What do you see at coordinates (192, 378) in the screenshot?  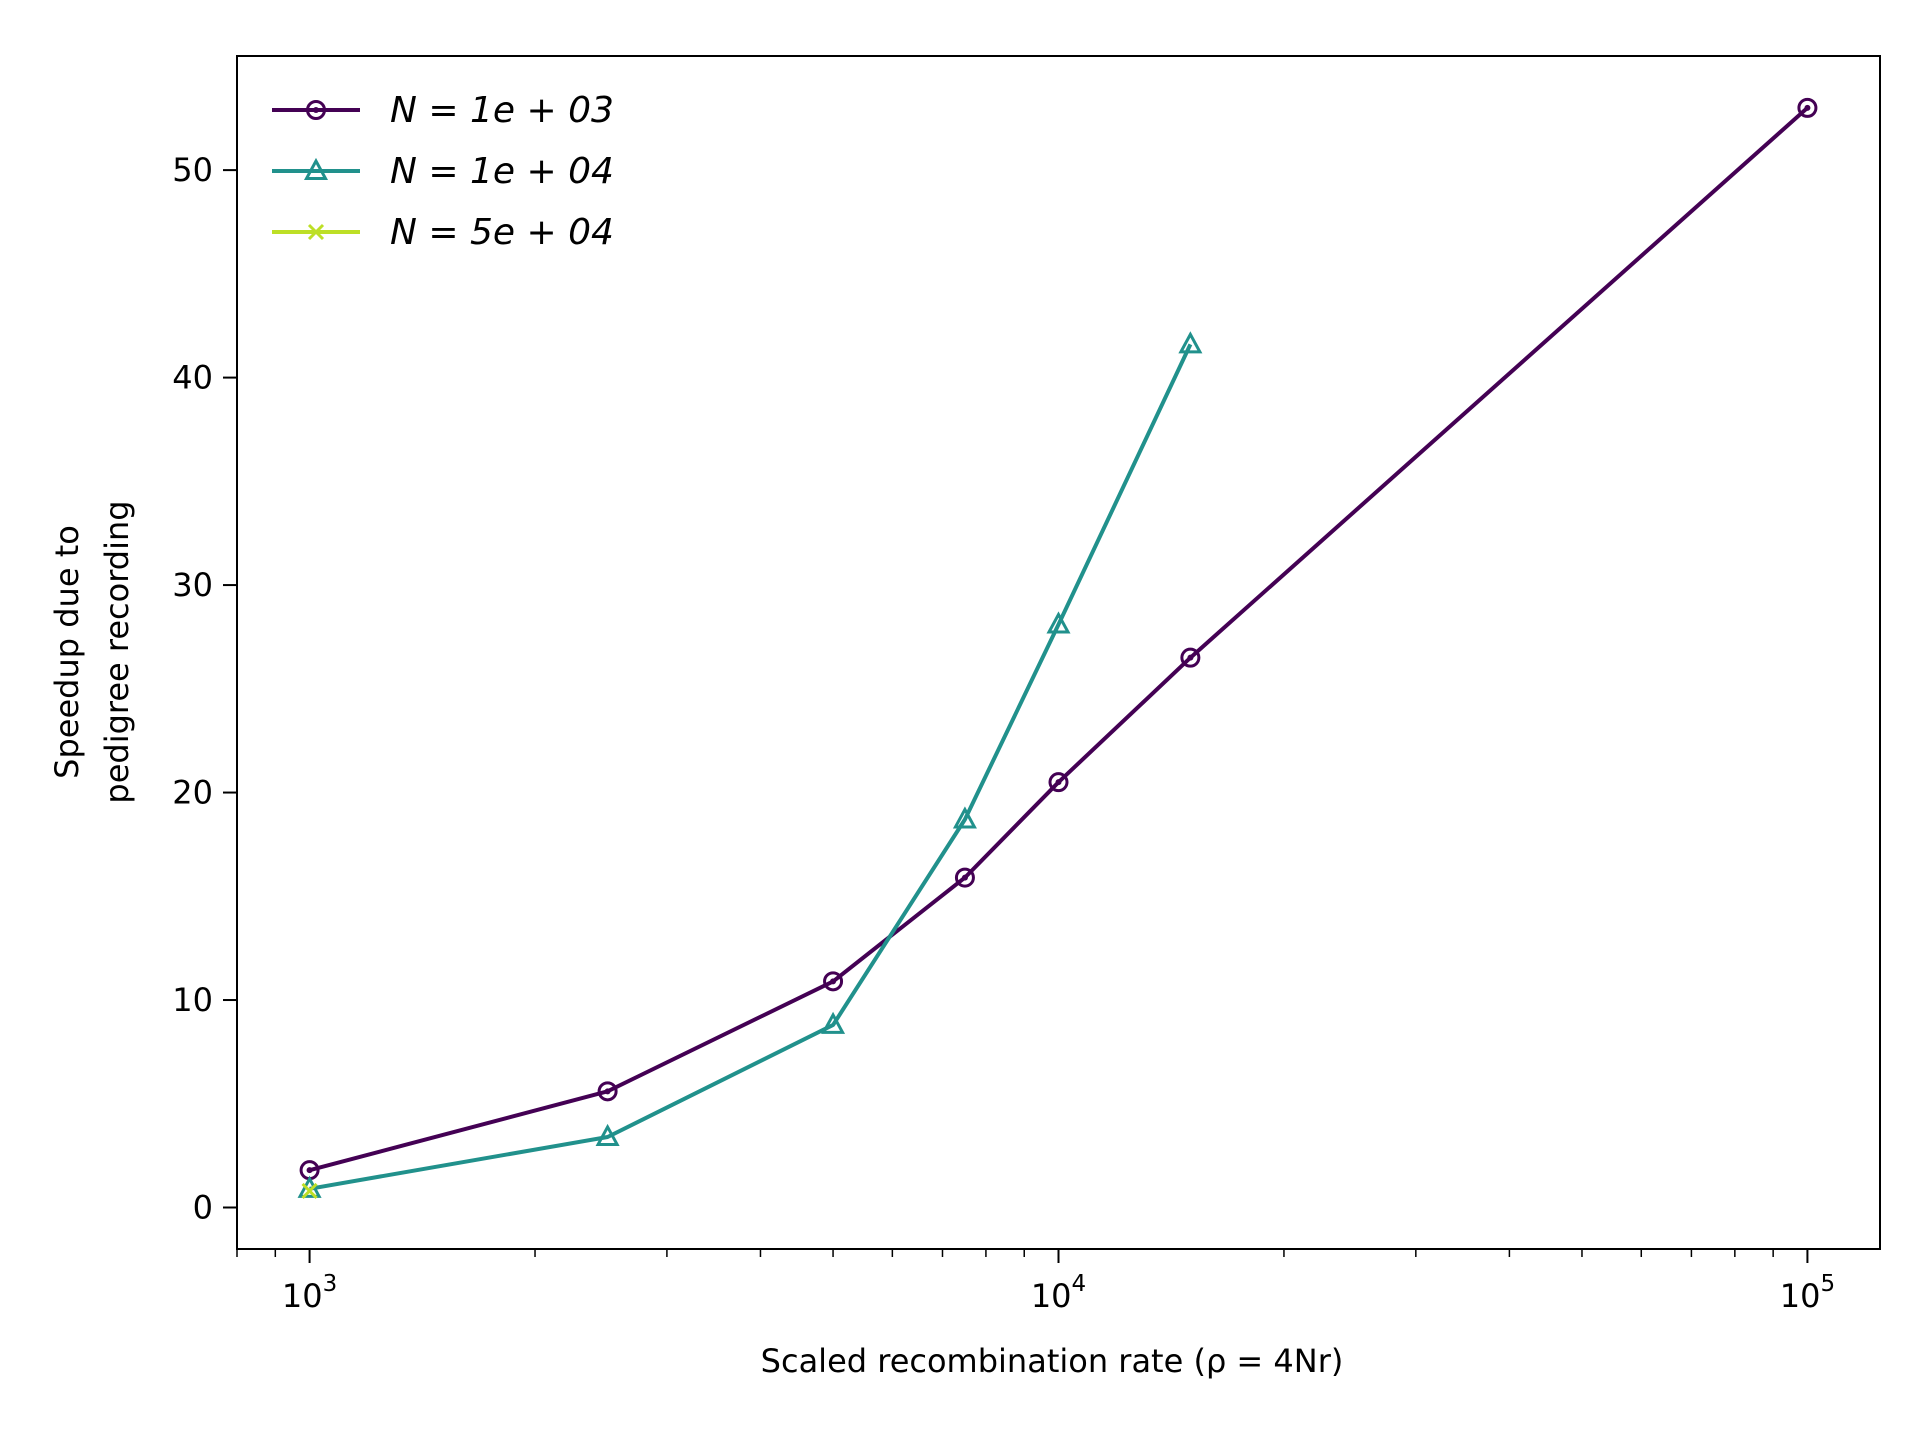 I see `y-tick-label: 40` at bounding box center [192, 378].